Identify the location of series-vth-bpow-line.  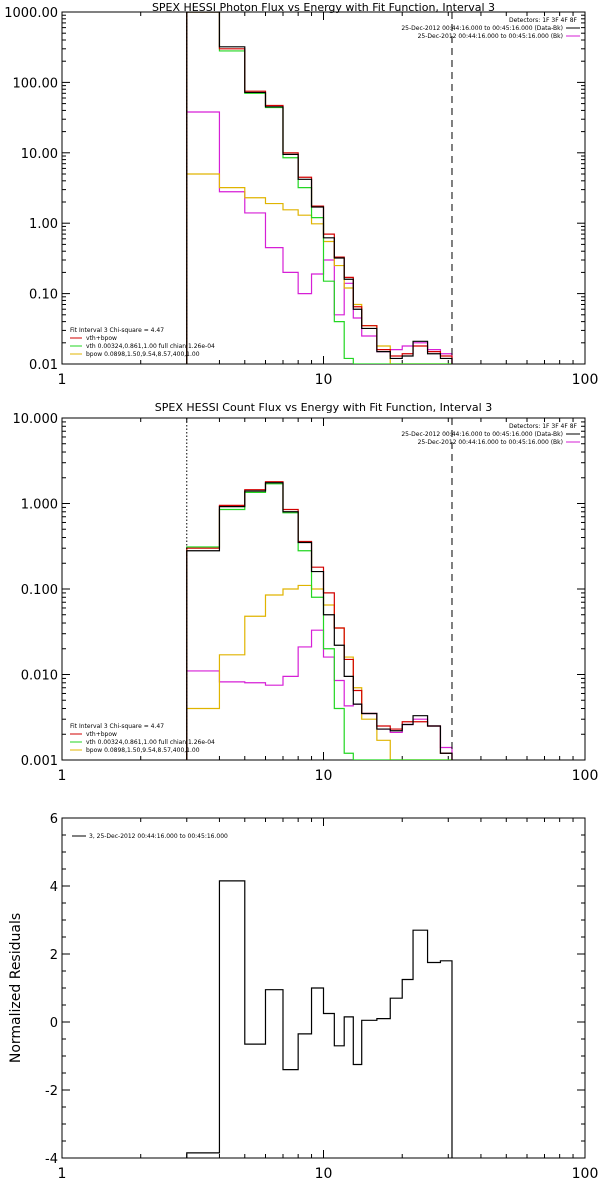
(319, 620).